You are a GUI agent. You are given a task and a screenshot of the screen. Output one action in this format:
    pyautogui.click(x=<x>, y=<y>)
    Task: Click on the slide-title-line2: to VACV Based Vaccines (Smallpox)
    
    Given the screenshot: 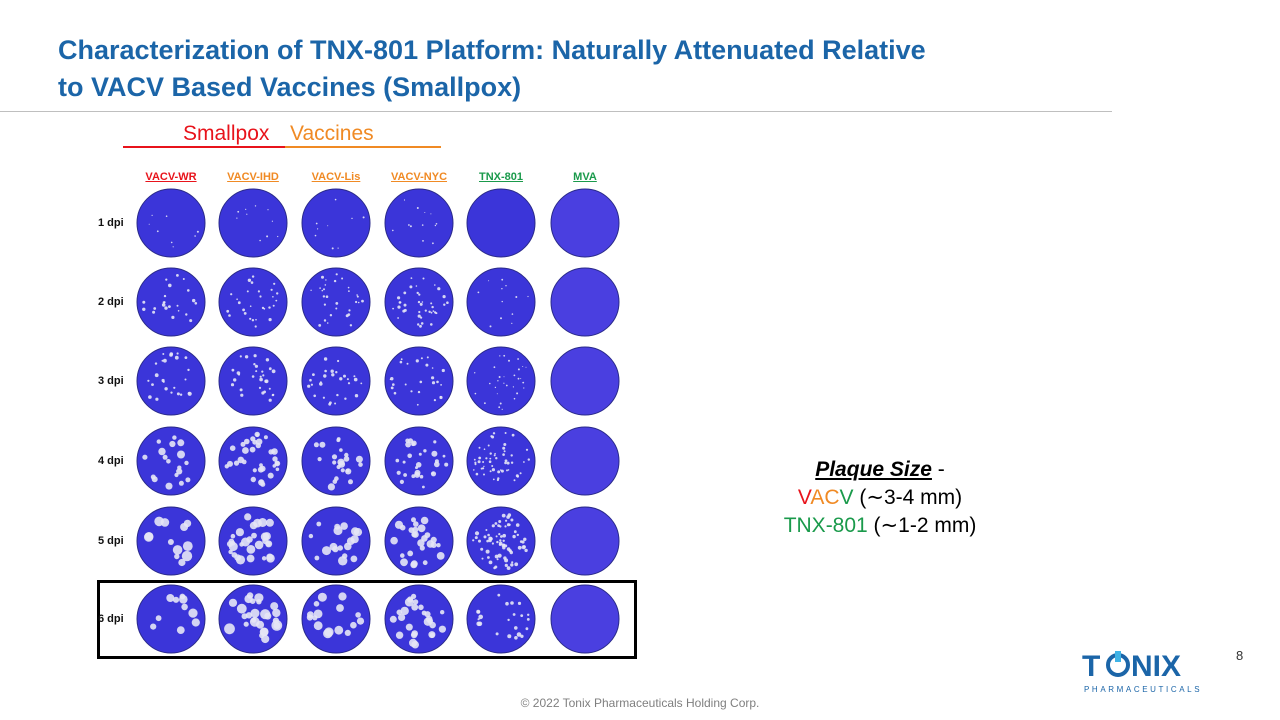 What is the action you would take?
    pyautogui.click(x=290, y=87)
    